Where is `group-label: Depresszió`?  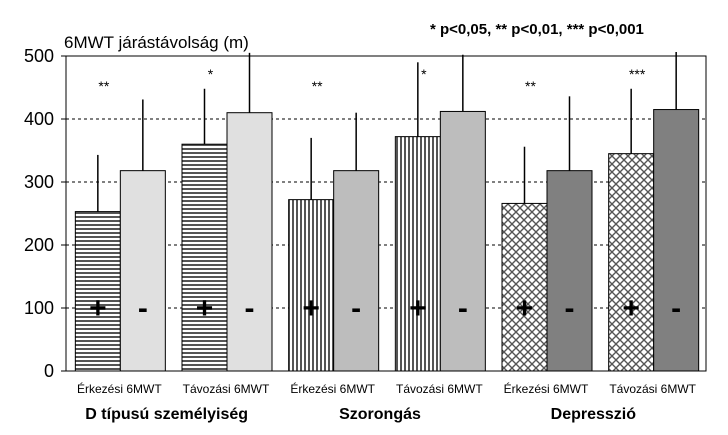
group-label: Depresszió is located at coordinates (594, 414).